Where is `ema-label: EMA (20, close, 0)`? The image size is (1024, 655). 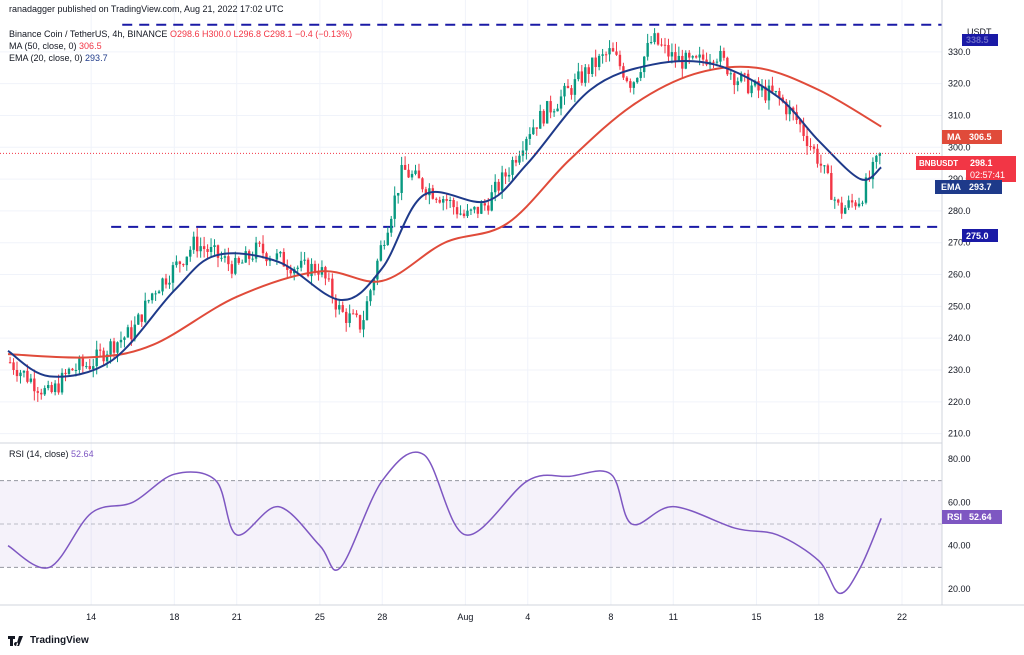
ema-label: EMA (20, close, 0) is located at coordinates (46, 58).